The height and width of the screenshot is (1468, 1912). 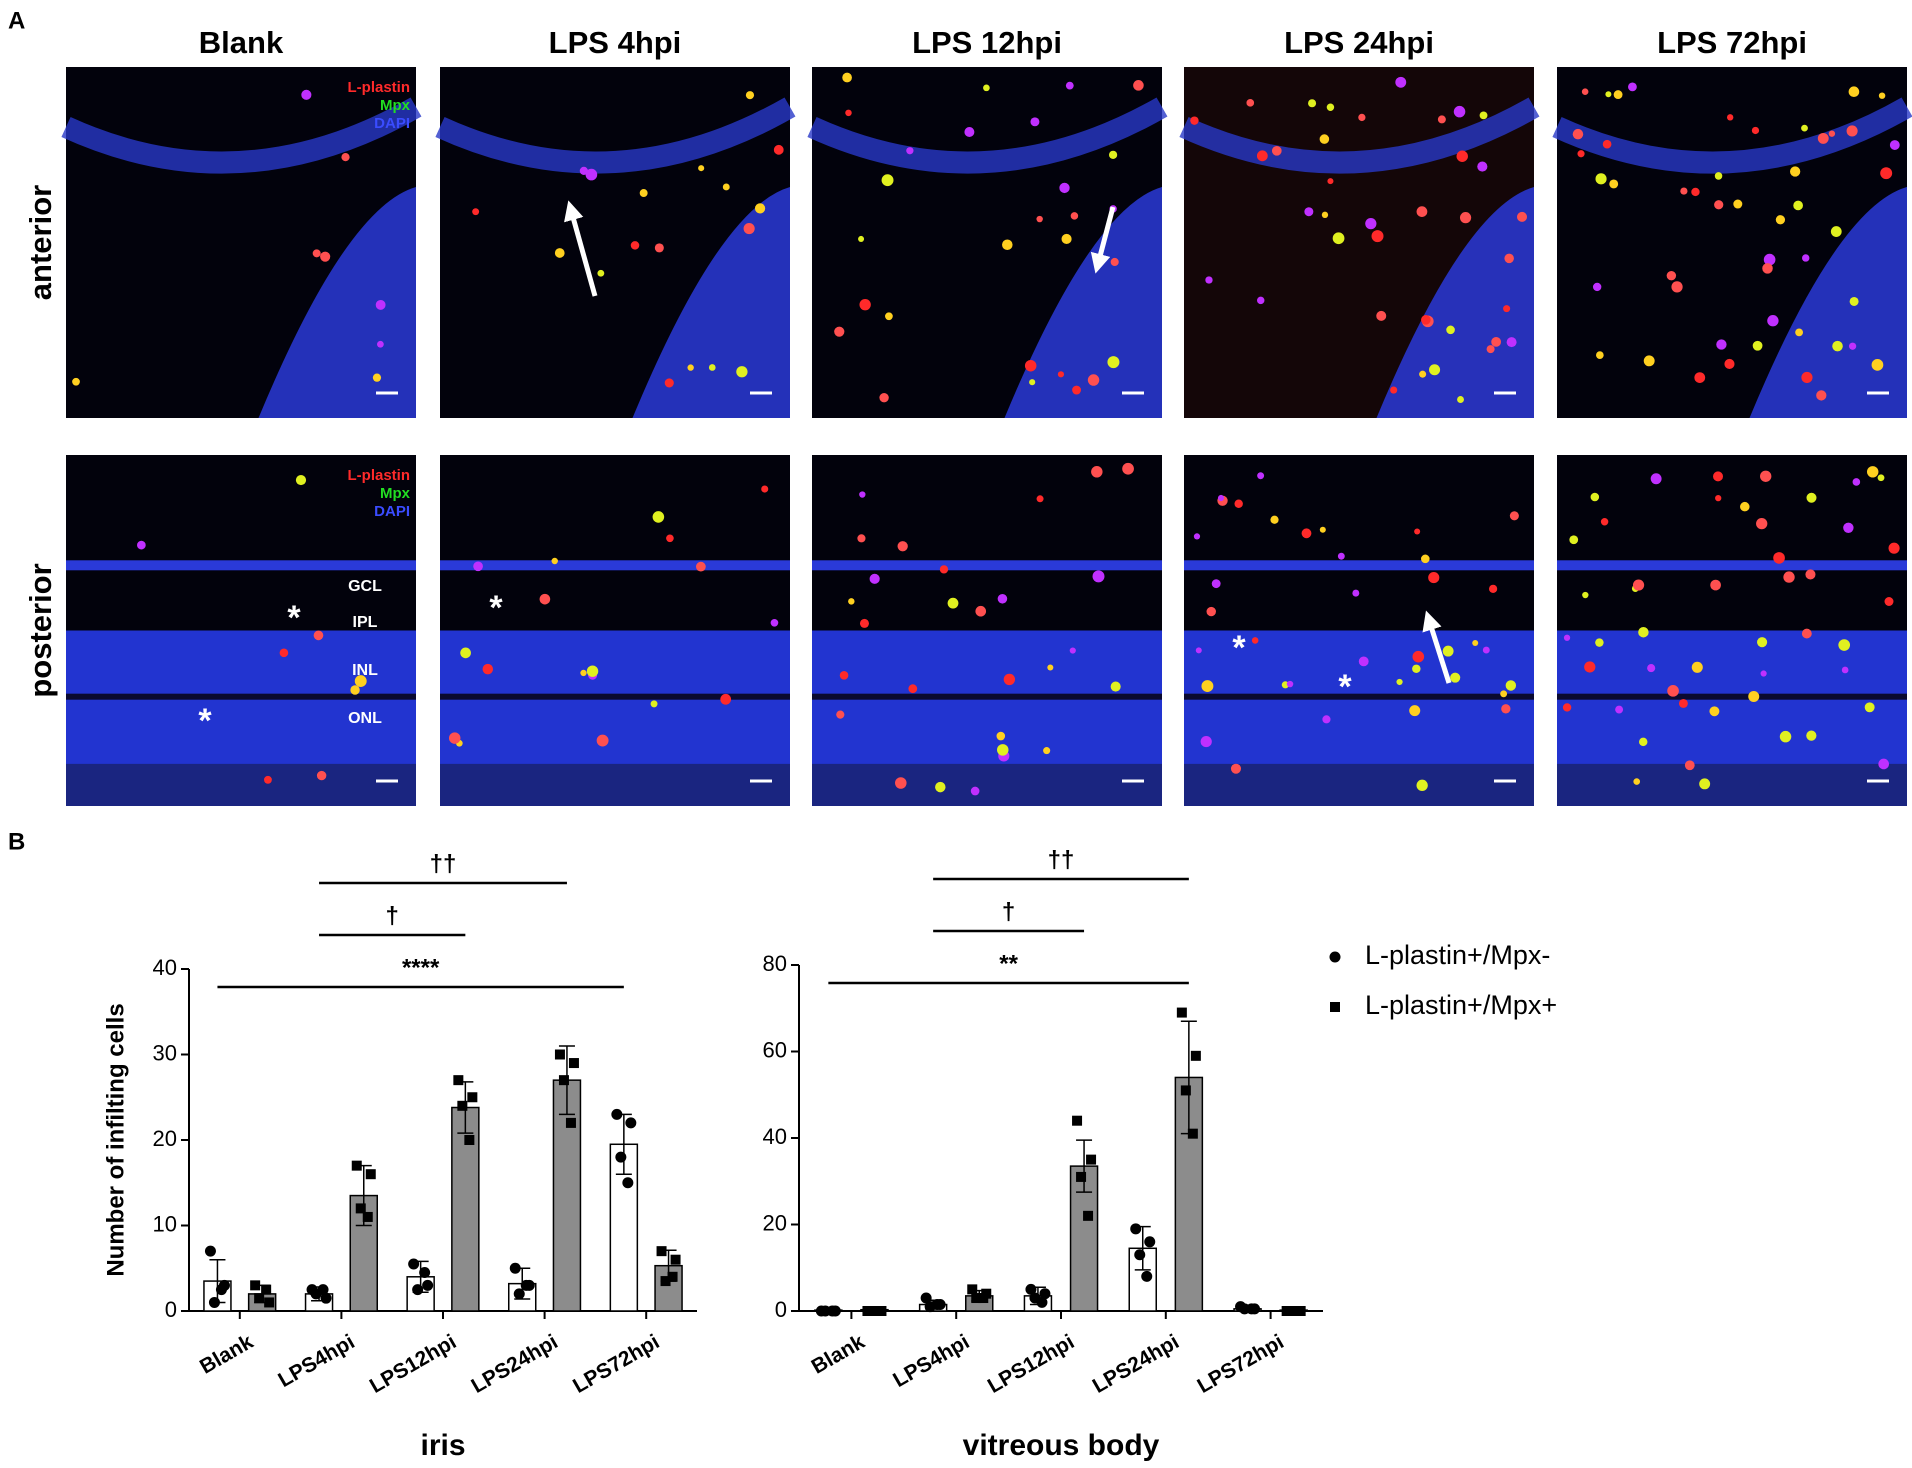 What do you see at coordinates (241, 630) in the screenshot?
I see `micrograph` at bounding box center [241, 630].